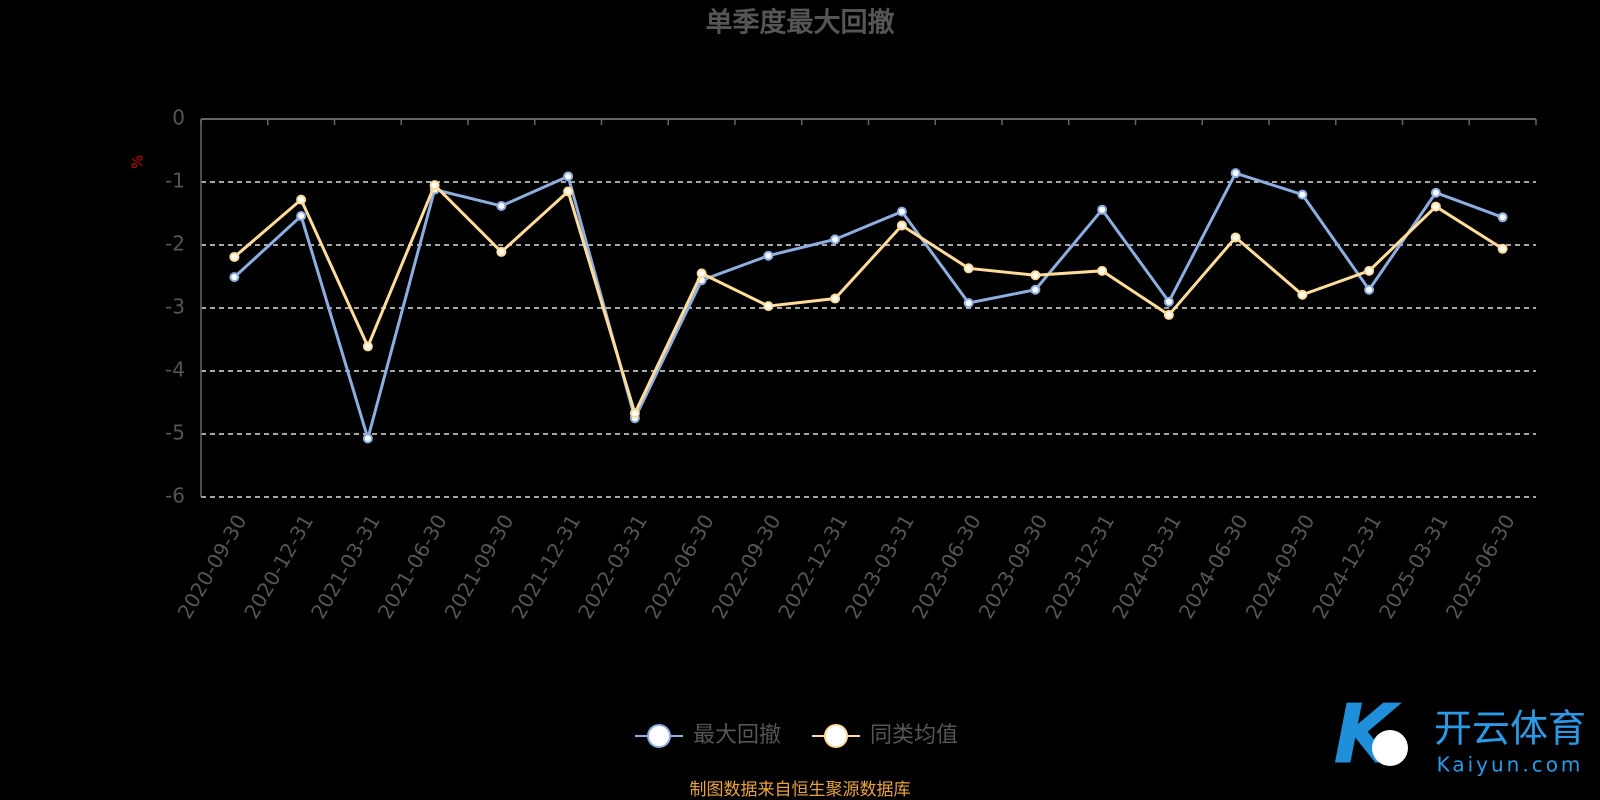 The image size is (1600, 800). I want to click on x-tick-label: 2023-09-30, so click(1013, 566).